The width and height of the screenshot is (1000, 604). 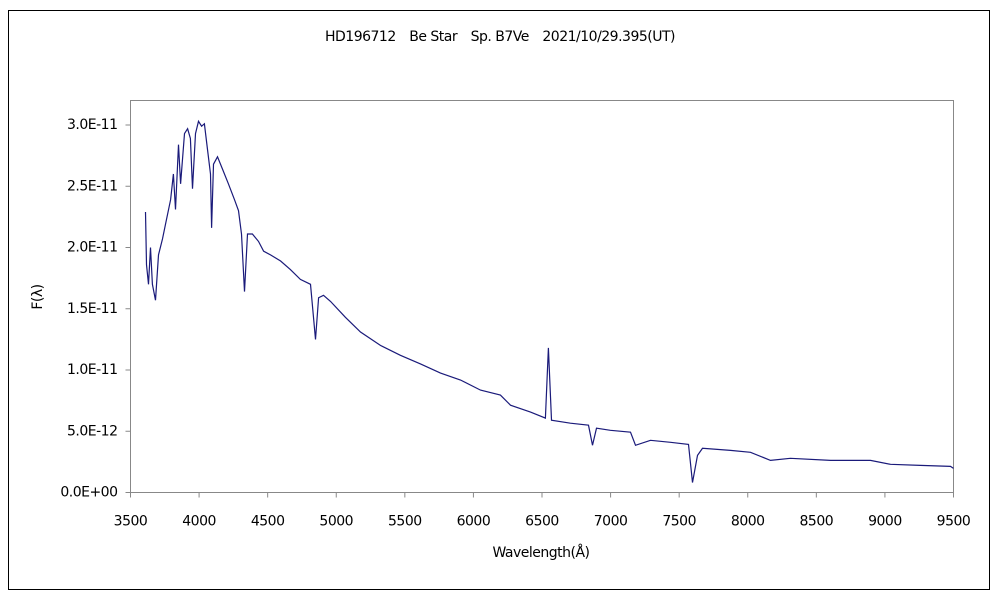 What do you see at coordinates (611, 522) in the screenshot?
I see `x-tick-label: 7000` at bounding box center [611, 522].